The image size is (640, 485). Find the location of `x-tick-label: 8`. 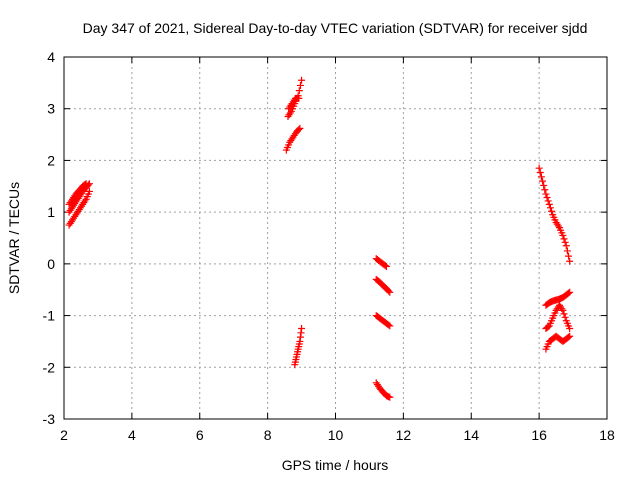

x-tick-label: 8 is located at coordinates (268, 435).